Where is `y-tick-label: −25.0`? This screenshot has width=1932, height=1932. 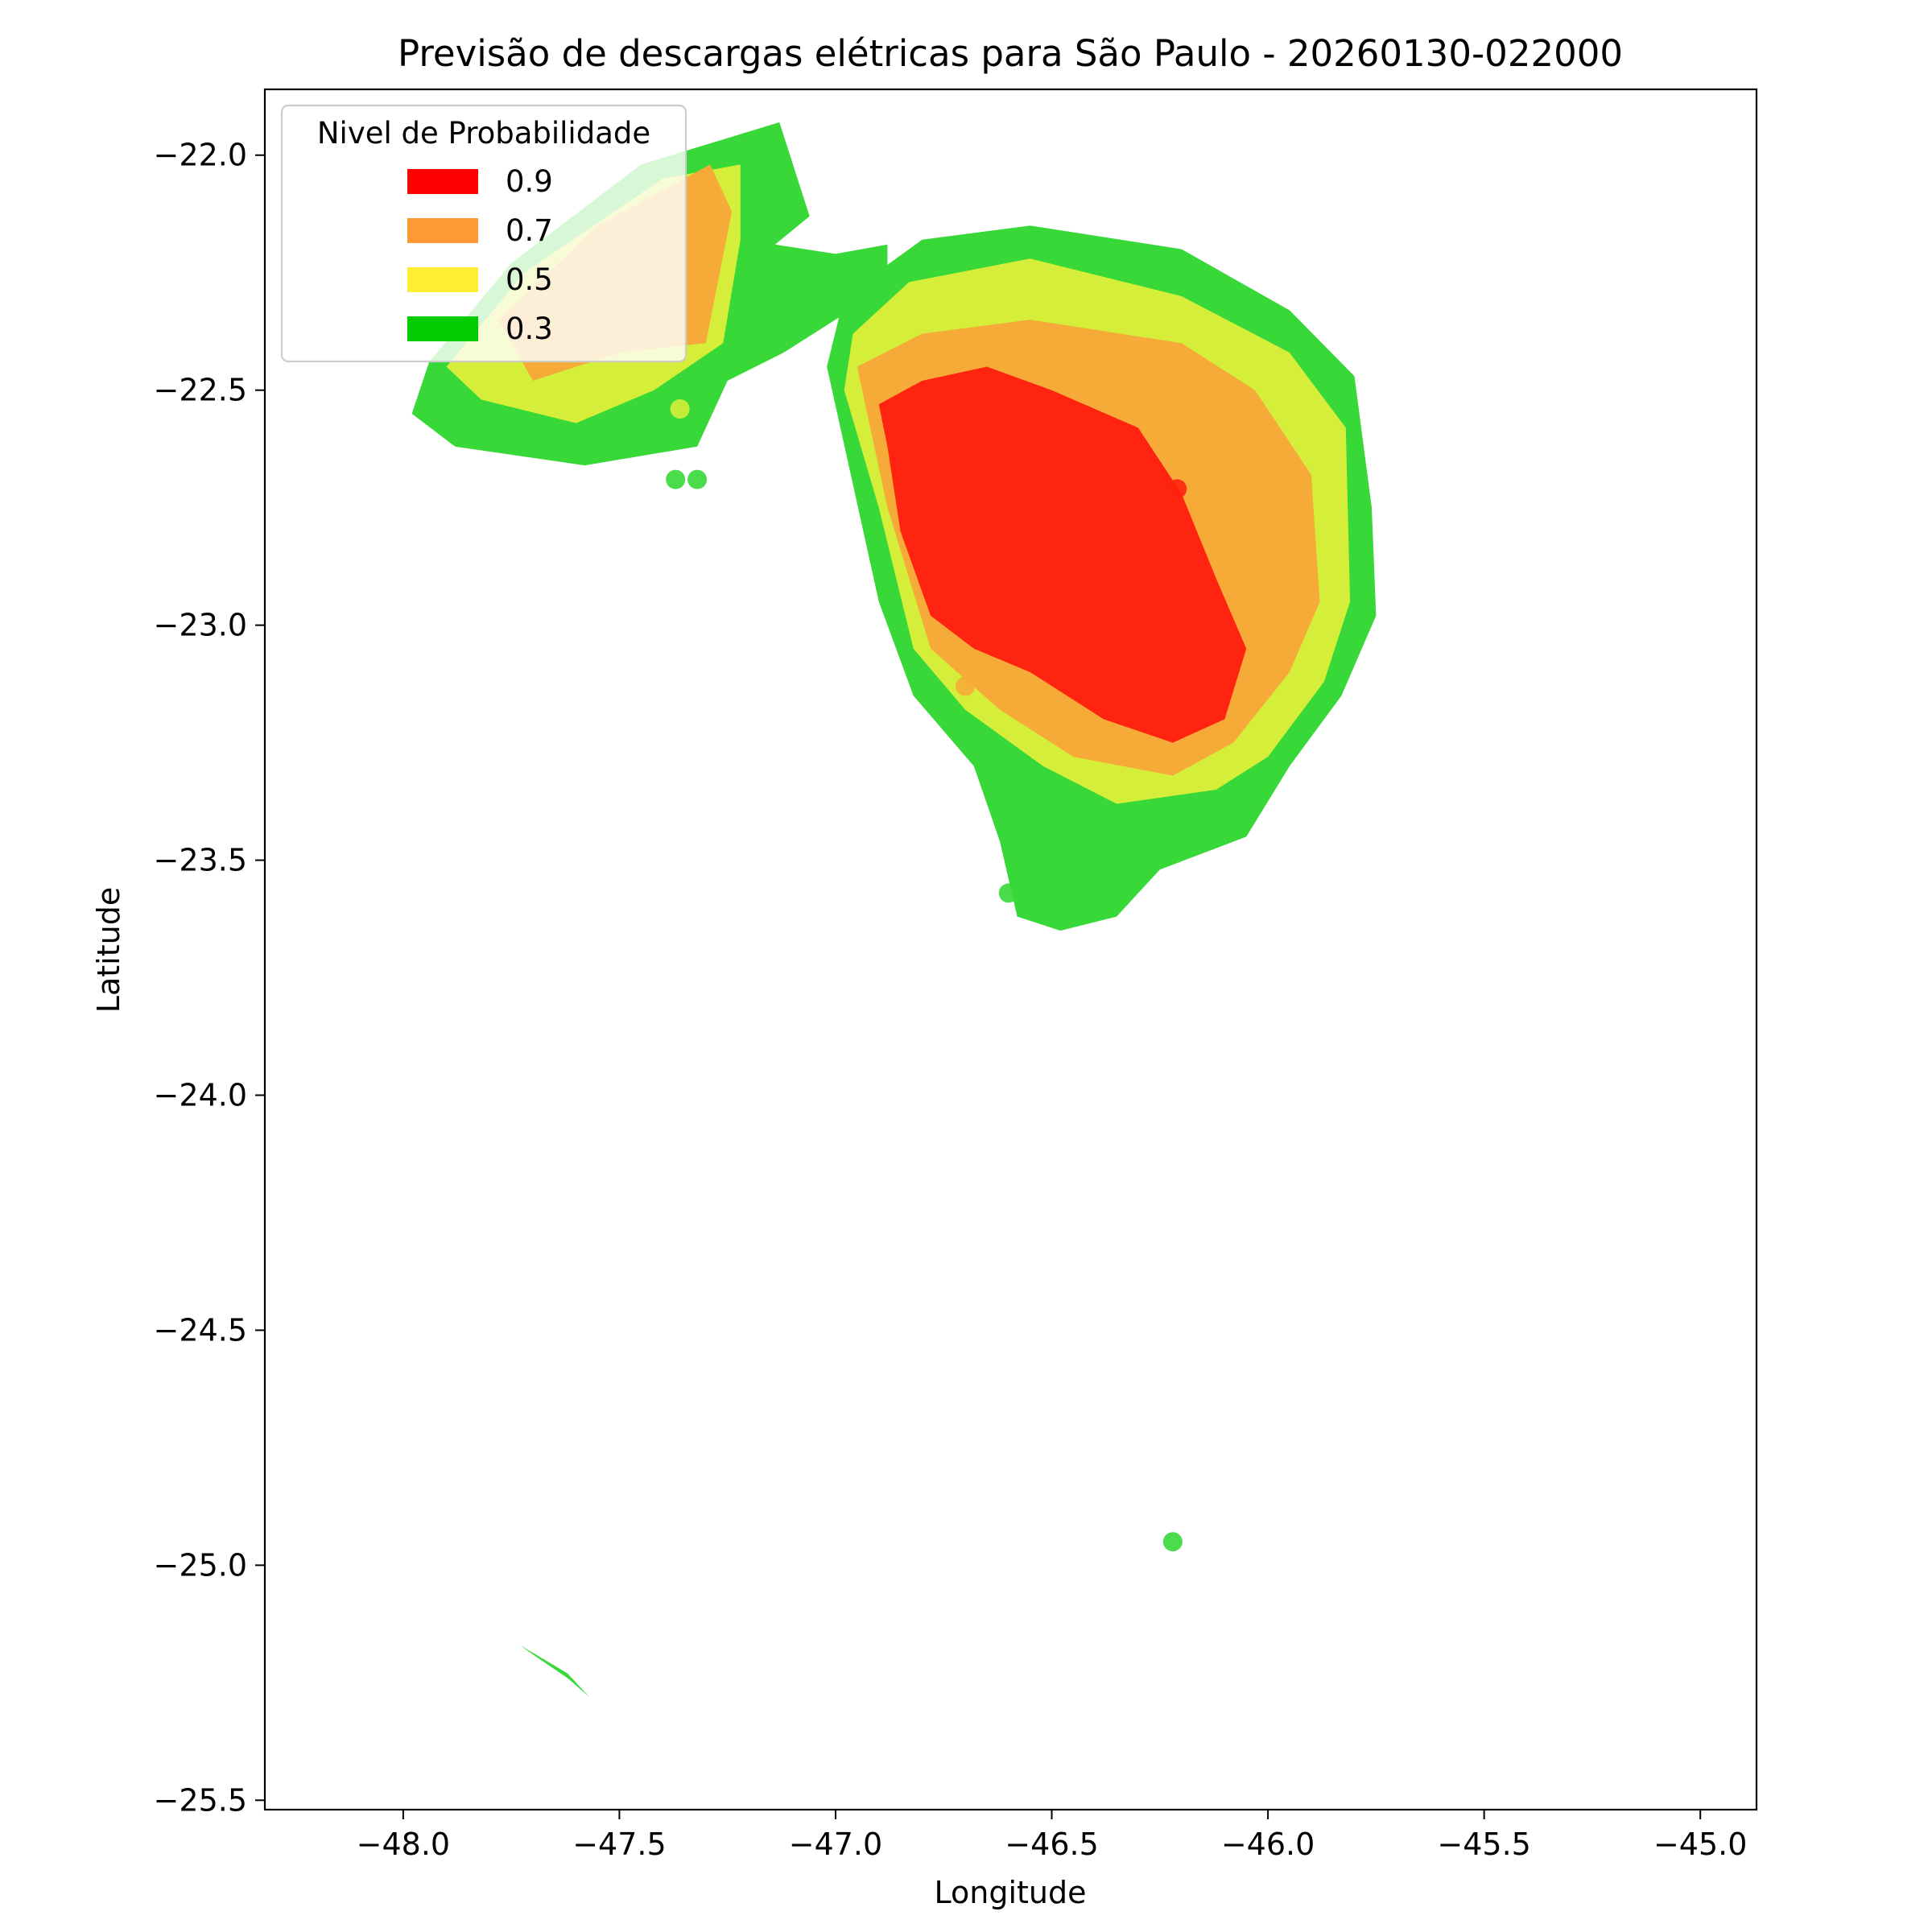
y-tick-label: −25.0 is located at coordinates (200, 1565).